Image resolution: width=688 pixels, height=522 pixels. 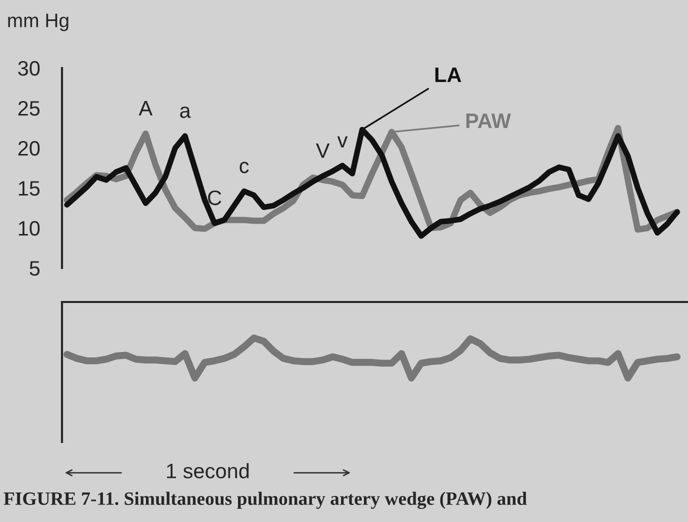 What do you see at coordinates (38, 23) in the screenshot?
I see `y-axis-title: mm Hg` at bounding box center [38, 23].